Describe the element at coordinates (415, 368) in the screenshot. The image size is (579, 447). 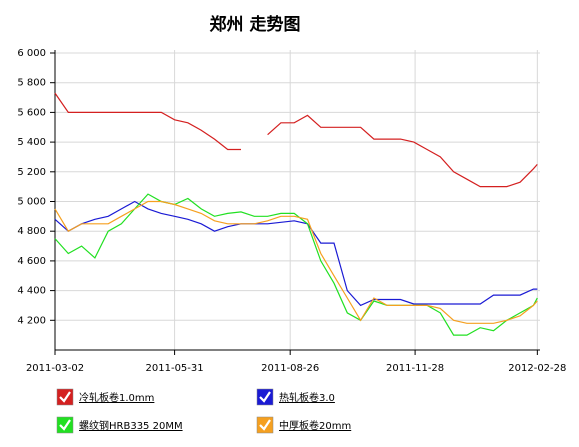
I see `x-tick-label: 2011-11-28` at that location.